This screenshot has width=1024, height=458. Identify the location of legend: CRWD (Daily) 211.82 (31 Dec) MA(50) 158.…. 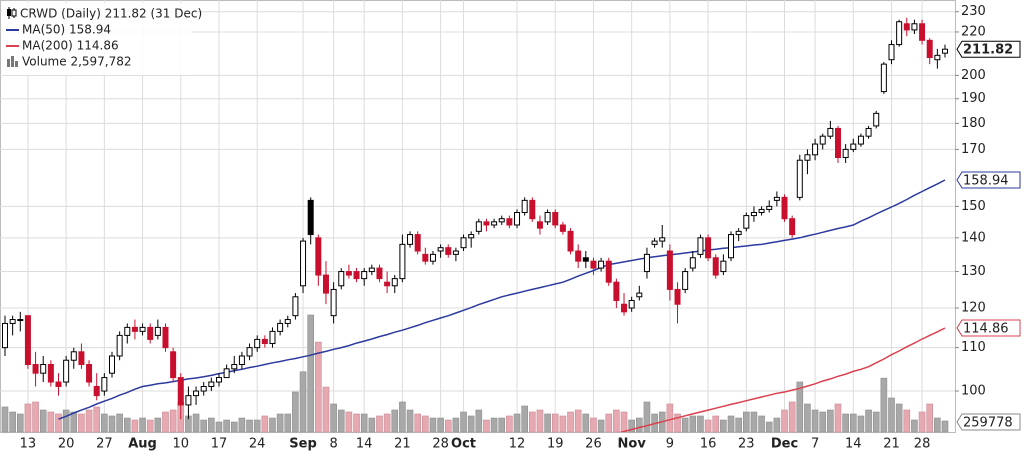
(102, 39).